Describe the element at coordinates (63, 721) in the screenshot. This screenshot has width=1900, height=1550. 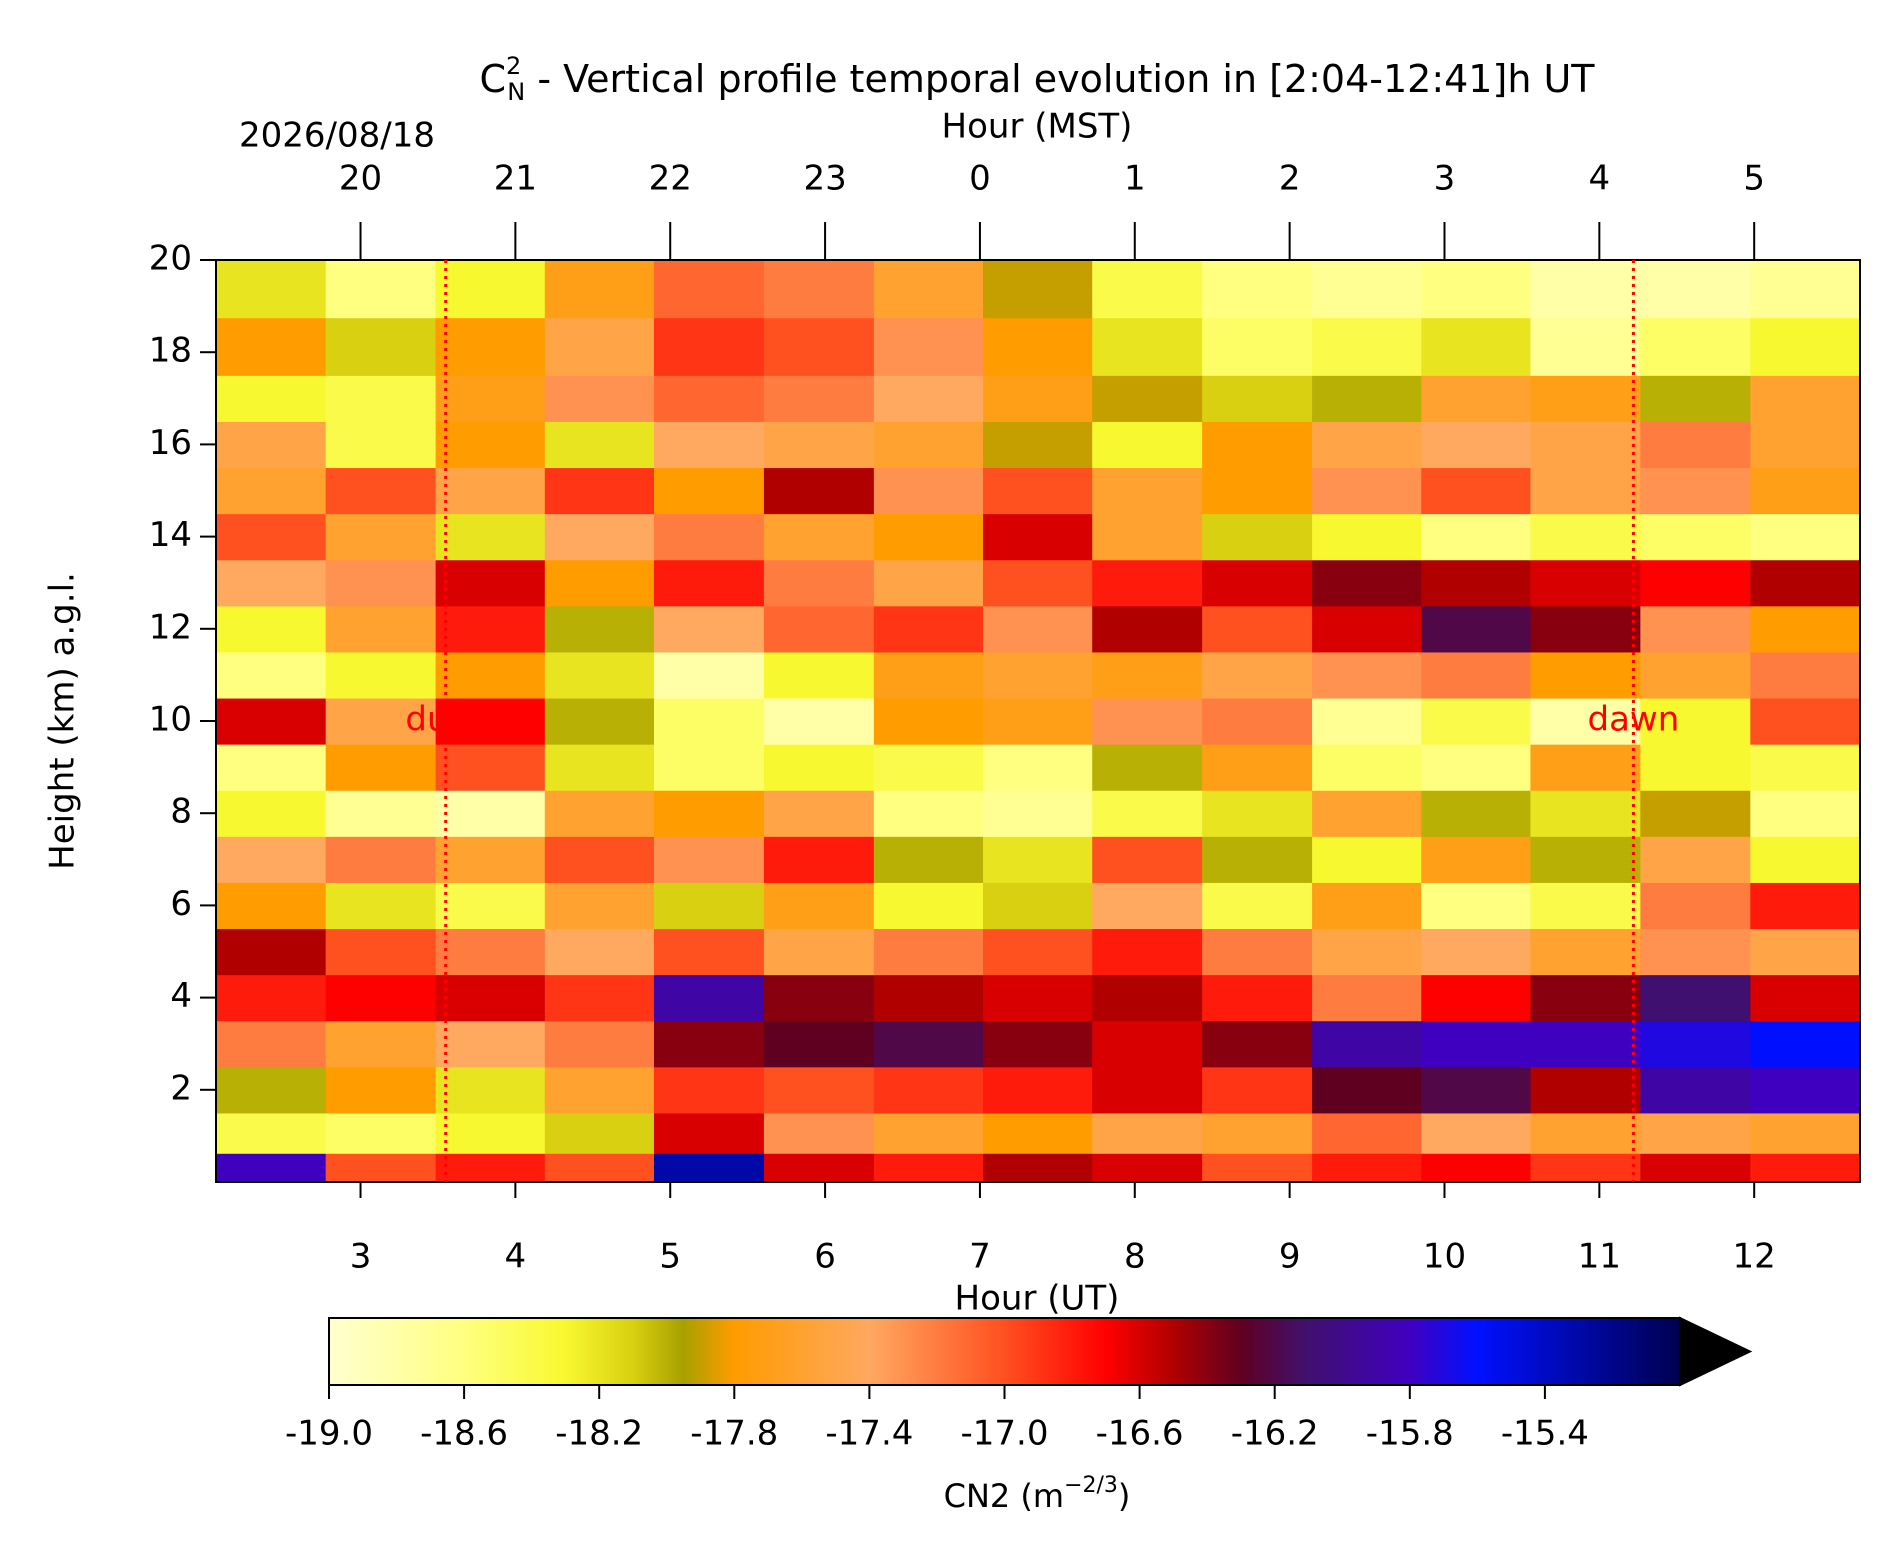
I see `y-axis-label: Height (km) a.g.l.` at that location.